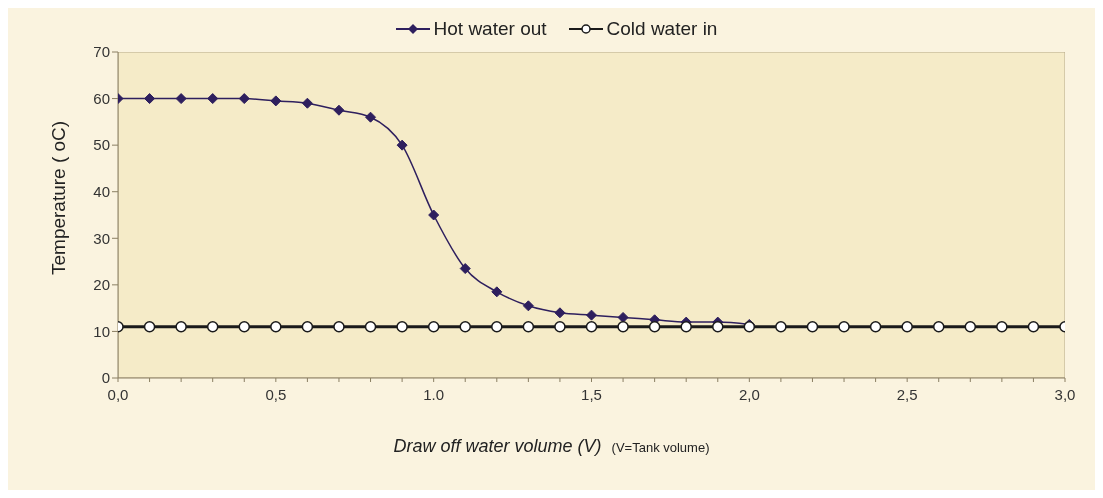  What do you see at coordinates (276, 394) in the screenshot?
I see `x-tick-label: 0,5` at bounding box center [276, 394].